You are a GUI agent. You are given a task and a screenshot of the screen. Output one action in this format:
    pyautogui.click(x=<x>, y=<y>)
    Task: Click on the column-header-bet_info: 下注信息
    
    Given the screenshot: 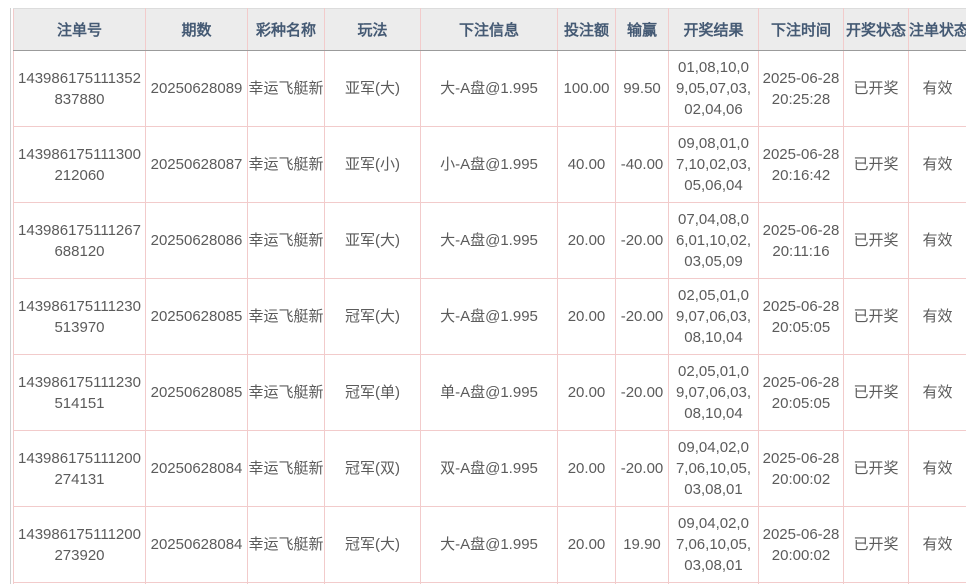 What is the action you would take?
    pyautogui.click(x=489, y=29)
    